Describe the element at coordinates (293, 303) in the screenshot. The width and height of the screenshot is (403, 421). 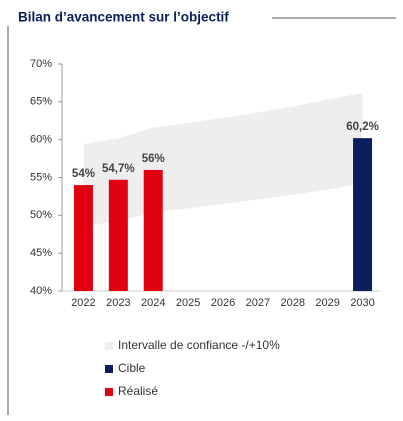
I see `x-tick-label: 2028` at that location.